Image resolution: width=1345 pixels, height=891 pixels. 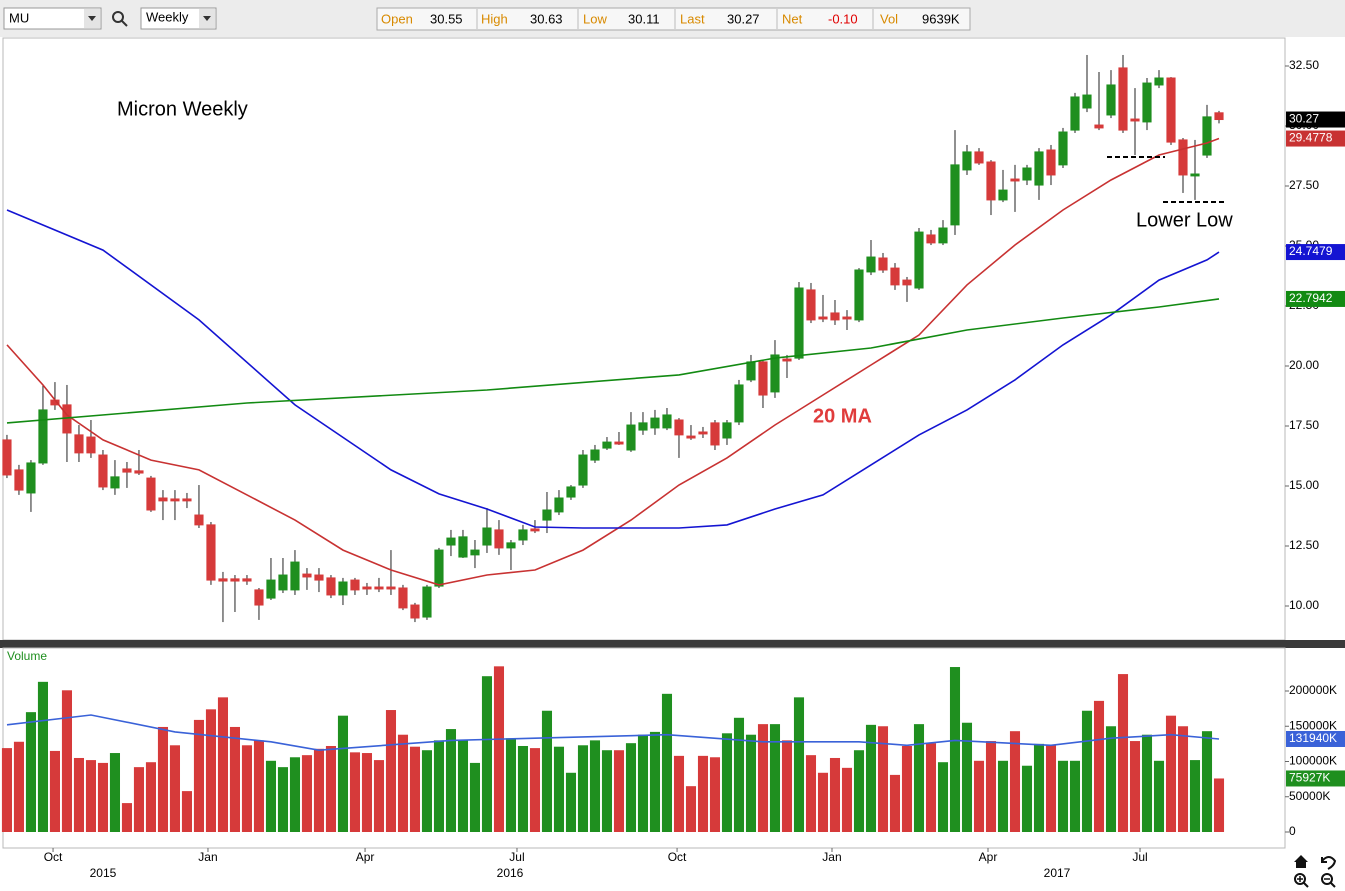 What do you see at coordinates (1329, 863) in the screenshot?
I see `undo-button` at bounding box center [1329, 863].